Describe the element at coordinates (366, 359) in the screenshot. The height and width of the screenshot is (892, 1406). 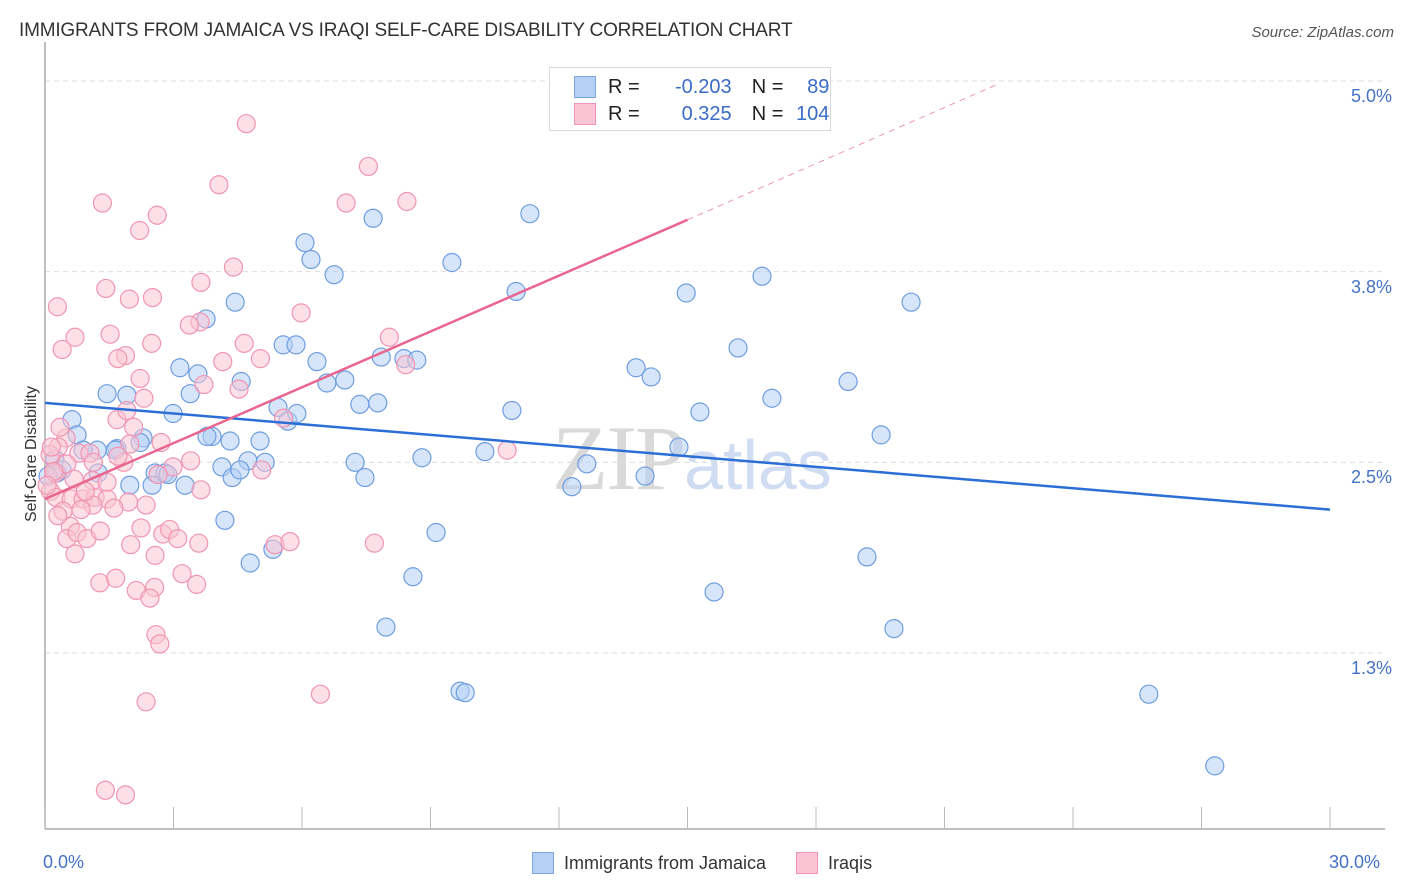
I see `trendline-iraqis` at that location.